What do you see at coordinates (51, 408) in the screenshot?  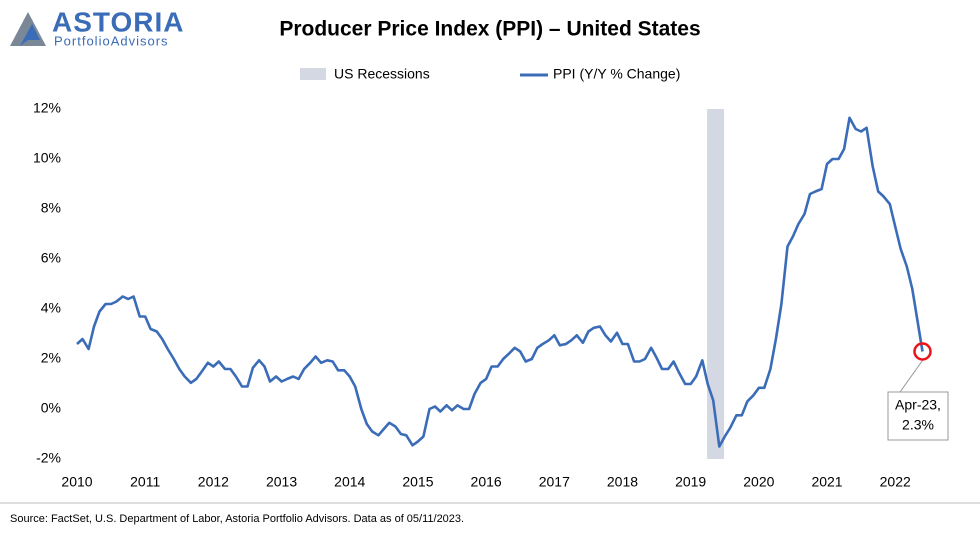 I see `y-tick-label: 0%` at bounding box center [51, 408].